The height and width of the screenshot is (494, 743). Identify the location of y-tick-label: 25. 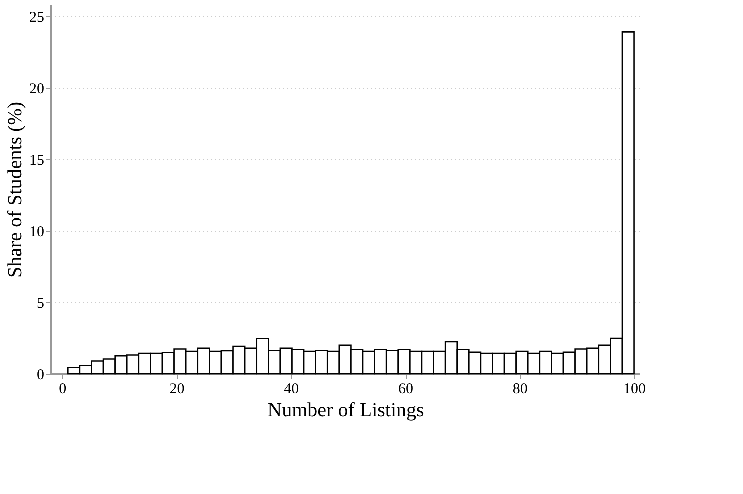
(37, 18).